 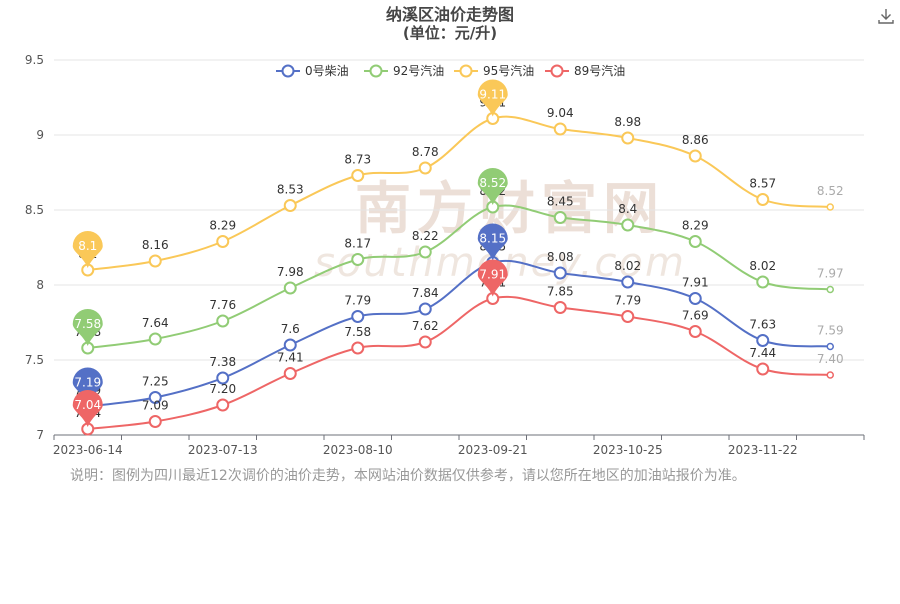 What do you see at coordinates (222, 389) in the screenshot?
I see `data-label: 7.20` at bounding box center [222, 389].